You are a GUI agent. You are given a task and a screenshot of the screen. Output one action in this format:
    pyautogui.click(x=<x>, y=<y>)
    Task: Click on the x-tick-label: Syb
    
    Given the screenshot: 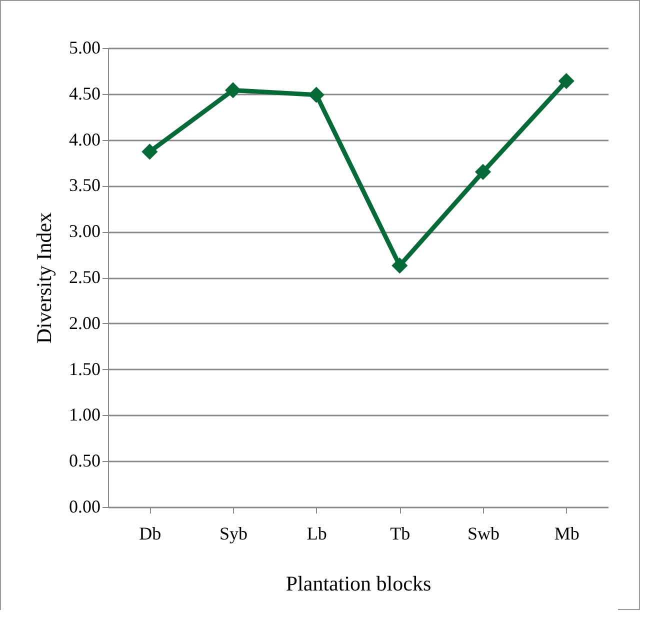 What is the action you would take?
    pyautogui.click(x=233, y=534)
    